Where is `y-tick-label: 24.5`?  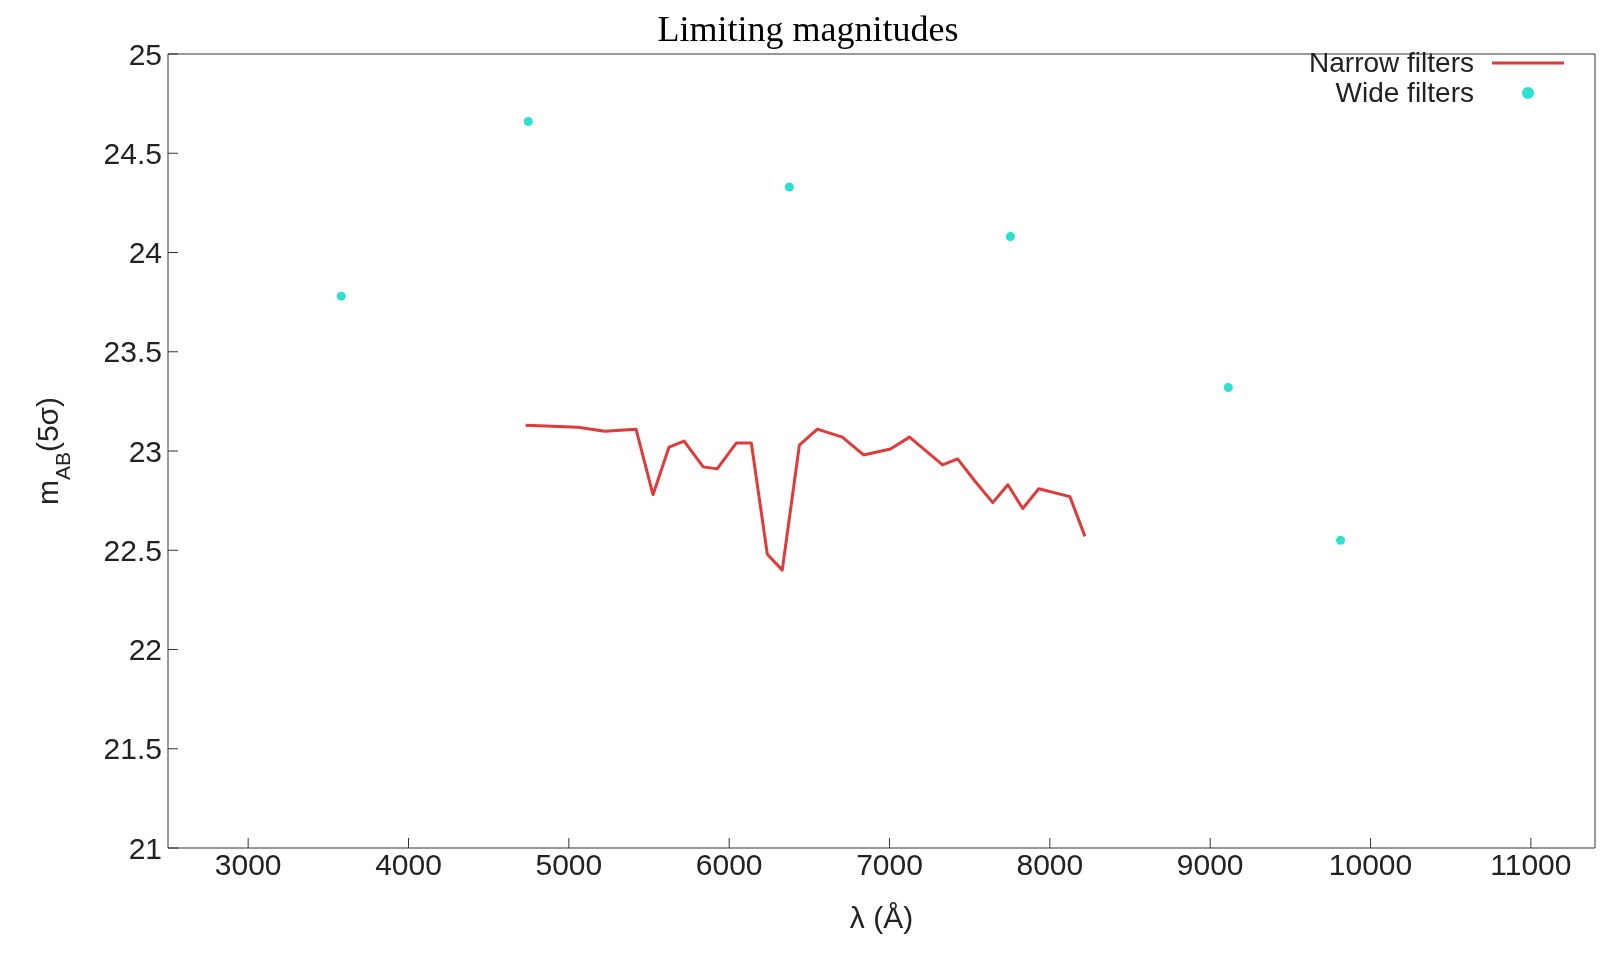
y-tick-label: 24.5 is located at coordinates (132, 153).